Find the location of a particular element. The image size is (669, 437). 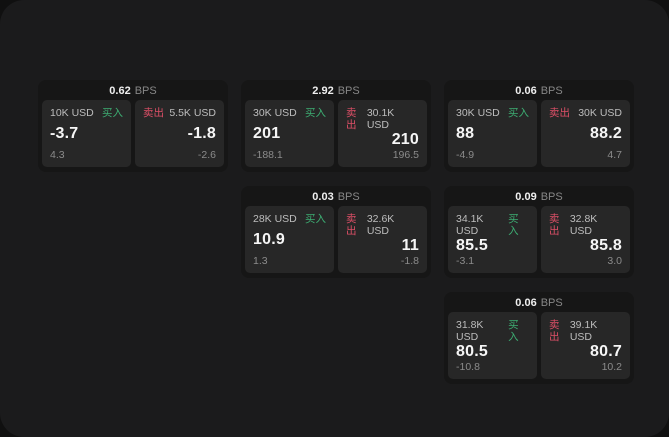

buy-quote-button: 10K USD 买入 -3.7 4.3 is located at coordinates (86, 133).